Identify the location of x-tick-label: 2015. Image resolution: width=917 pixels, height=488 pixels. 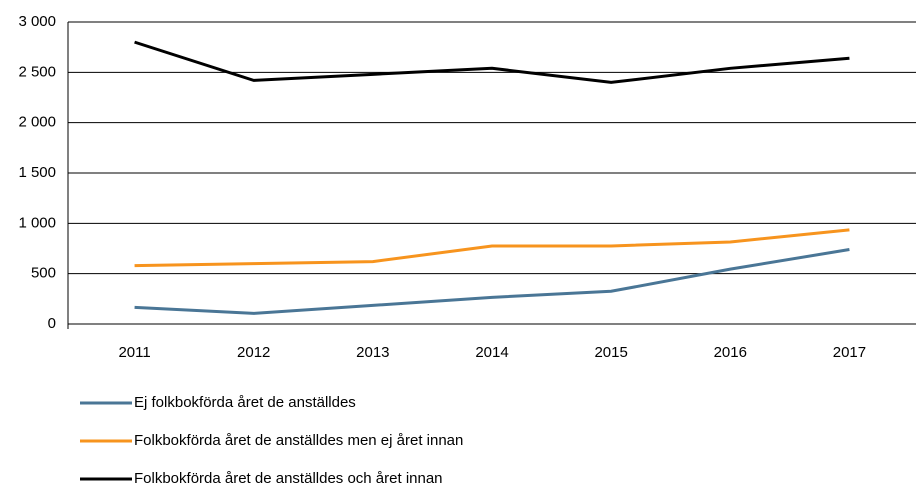
(610, 352).